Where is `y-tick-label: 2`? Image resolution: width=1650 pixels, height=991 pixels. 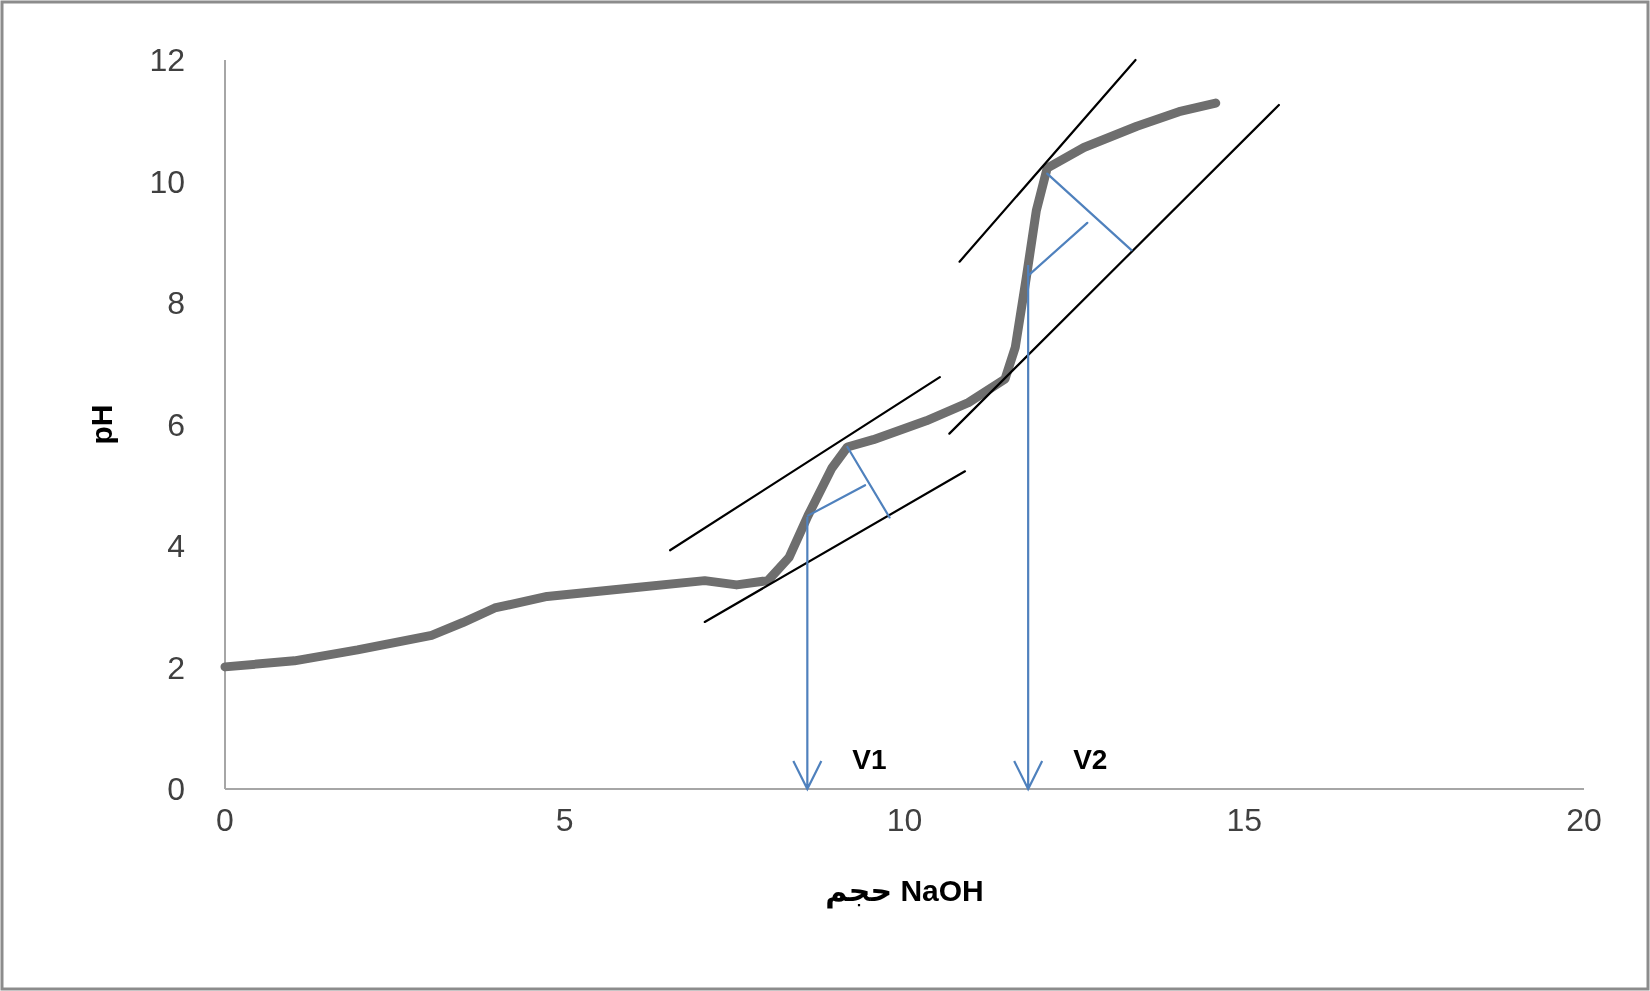 y-tick-label: 2 is located at coordinates (176, 667).